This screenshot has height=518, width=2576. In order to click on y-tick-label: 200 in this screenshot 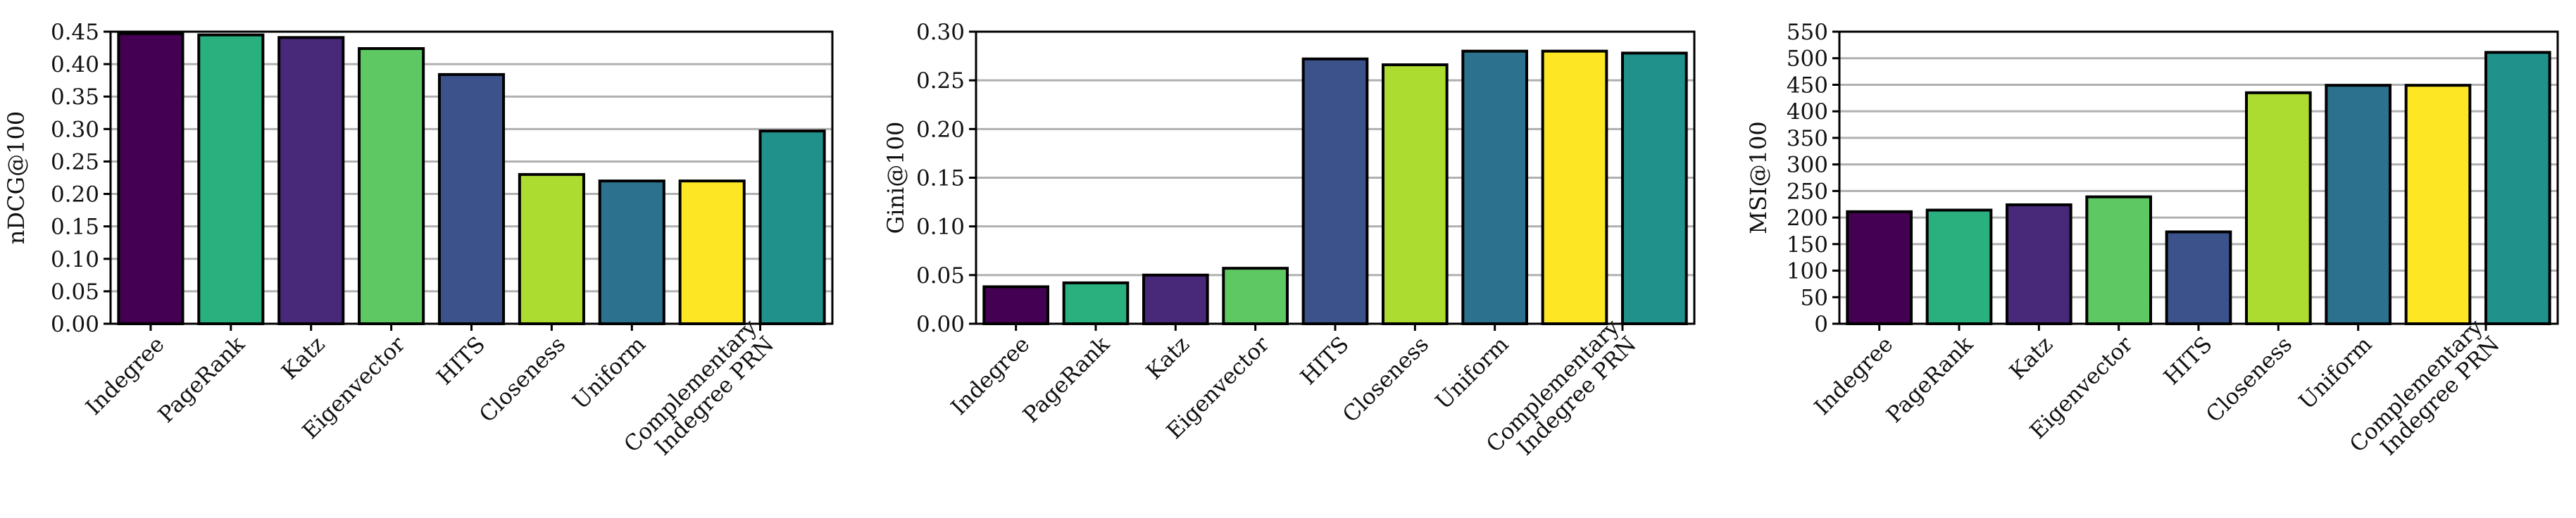, I will do `click(1807, 218)`.